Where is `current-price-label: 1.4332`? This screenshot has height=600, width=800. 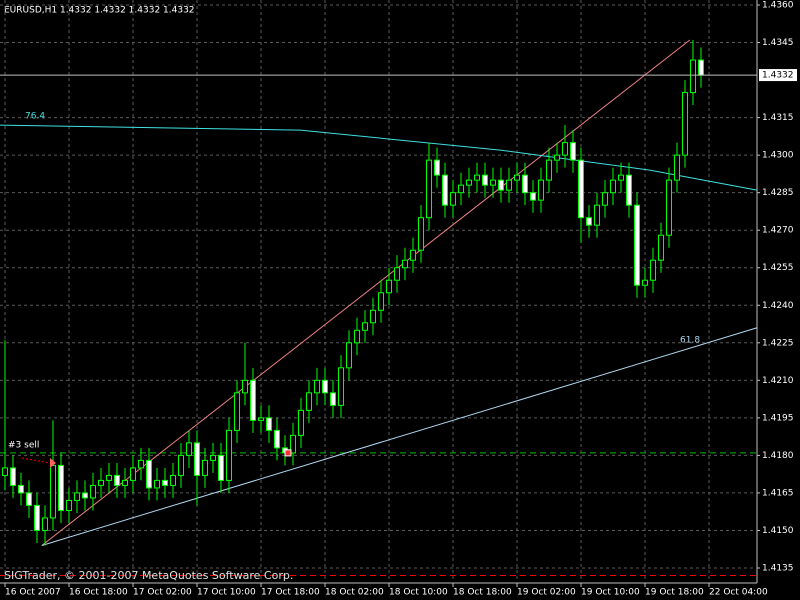
current-price-label: 1.4332 is located at coordinates (778, 76).